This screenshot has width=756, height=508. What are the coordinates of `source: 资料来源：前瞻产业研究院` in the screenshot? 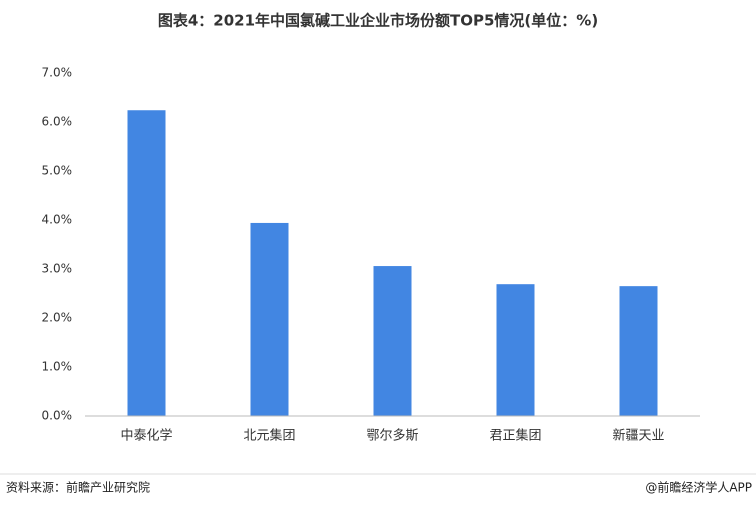 It's located at (78, 487).